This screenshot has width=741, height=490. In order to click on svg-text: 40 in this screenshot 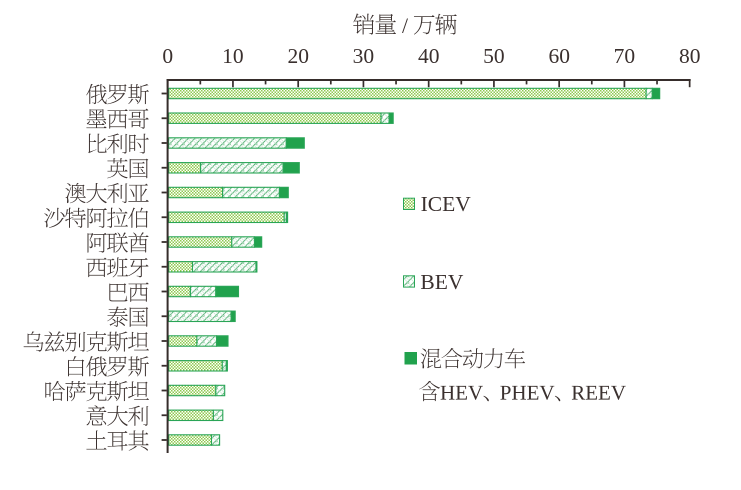, I will do `click(429, 56)`.